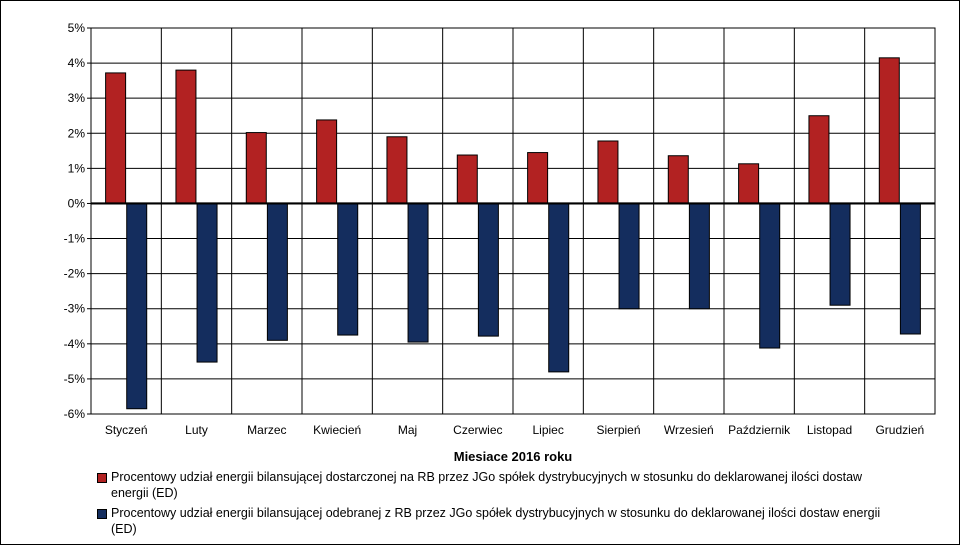 This screenshot has width=960, height=545. Describe the element at coordinates (75, 239) in the screenshot. I see `y-tick-label: -1%` at that location.